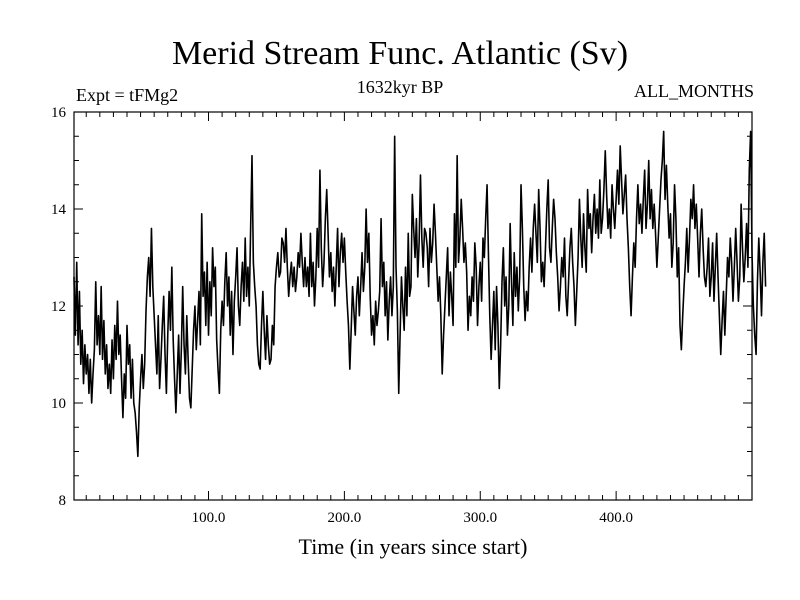  What do you see at coordinates (127, 95) in the screenshot?
I see `experiment-label: Expt = tFMg2` at bounding box center [127, 95].